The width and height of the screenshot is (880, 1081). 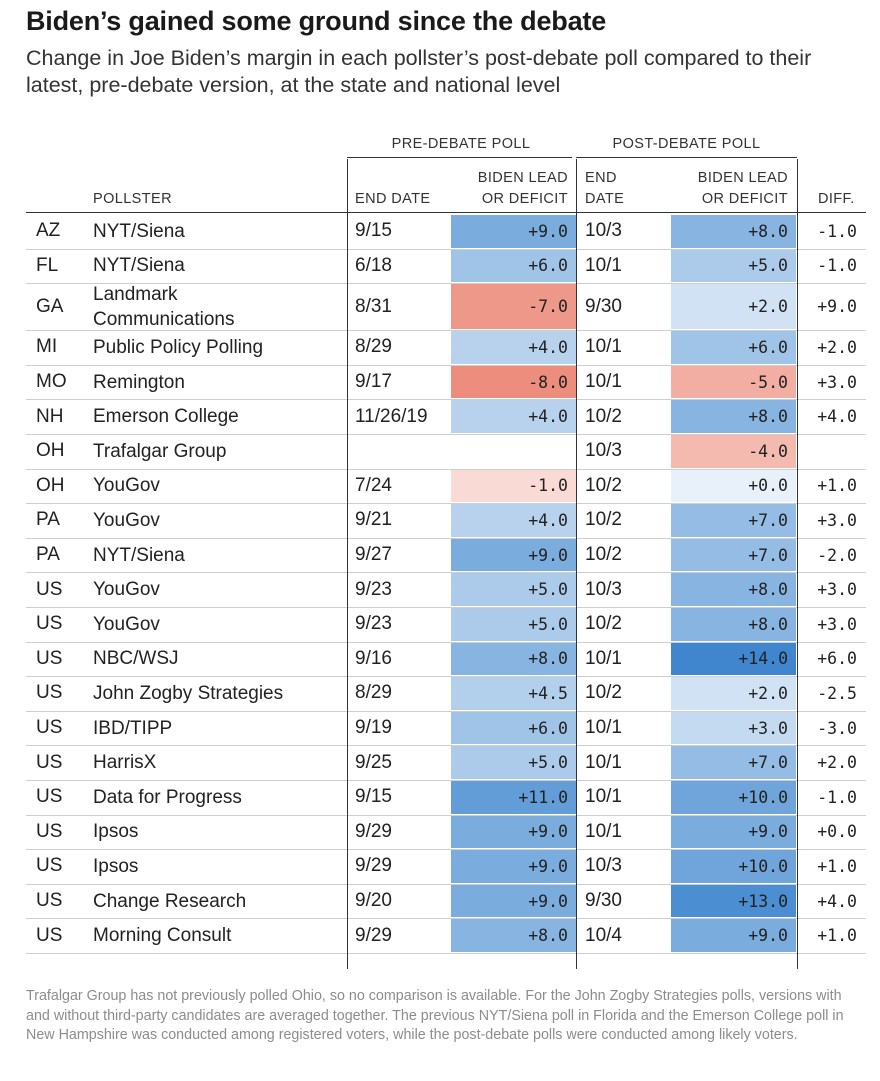 I want to click on table-row: OH YouGov 7/24 -1.0 10/2 +0.0 +1.0, so click(x=446, y=487).